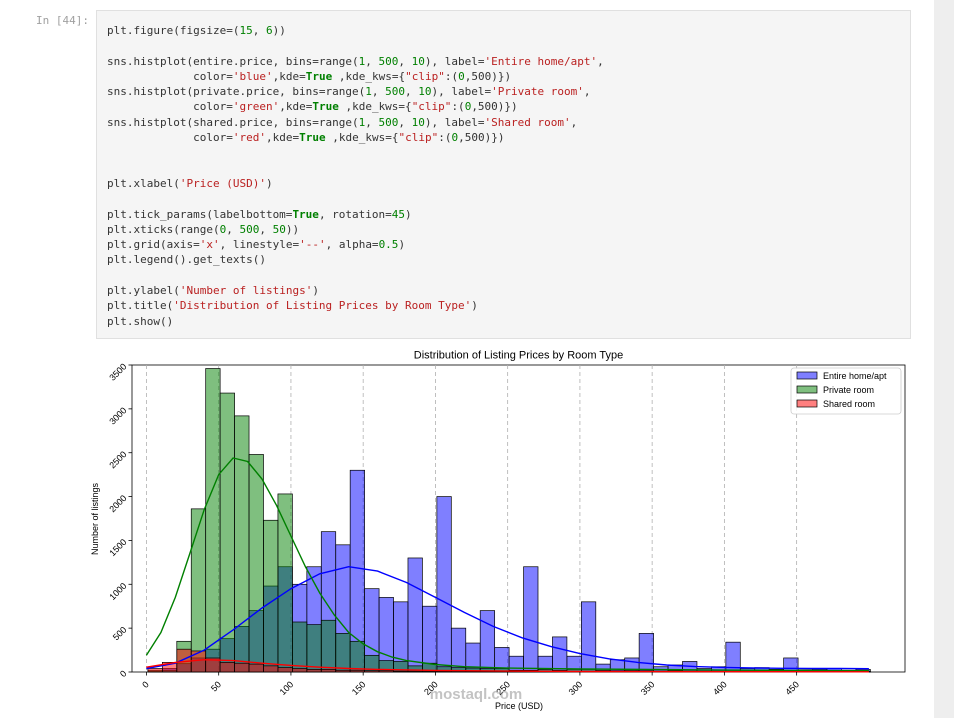 The width and height of the screenshot is (954, 718). I want to click on code-line: plt.xlabel('Price (USD)'), so click(190, 183).